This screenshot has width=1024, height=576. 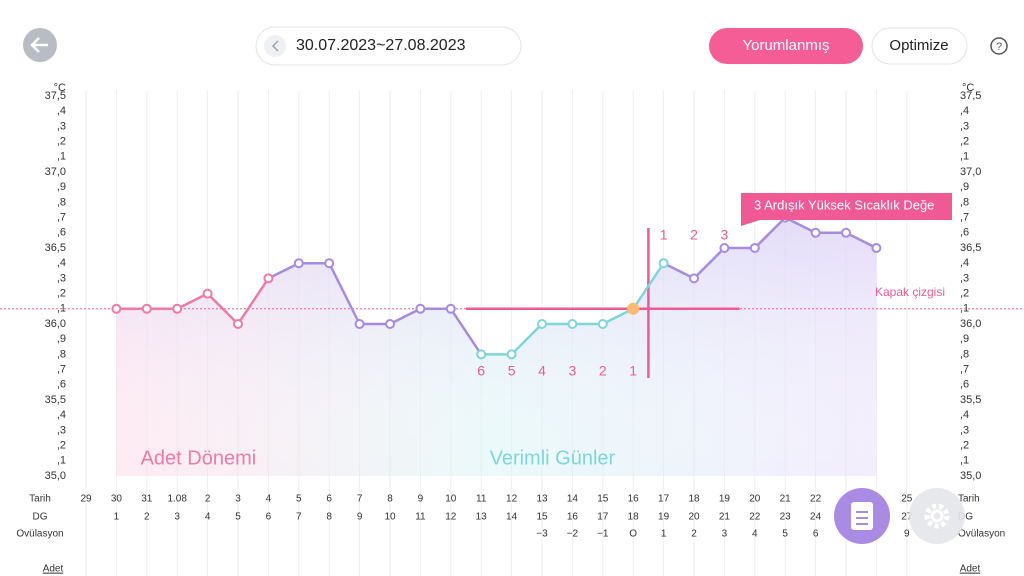 I want to click on y-tick-label: ,1, so click(x=61, y=461).